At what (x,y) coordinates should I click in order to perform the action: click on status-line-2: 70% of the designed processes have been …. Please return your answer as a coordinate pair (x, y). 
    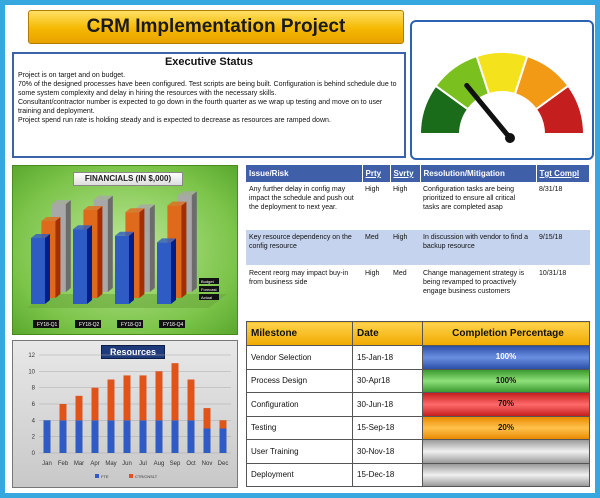
    Looking at the image, I should click on (207, 89).